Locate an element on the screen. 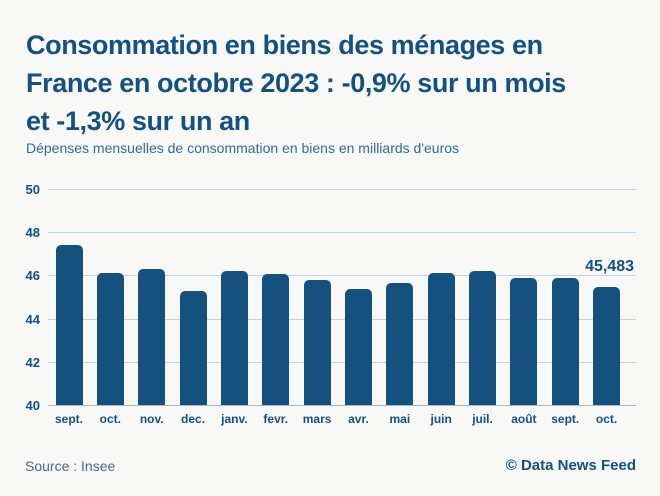 Image resolution: width=660 pixels, height=496 pixels. x-axis-label: juin is located at coordinates (441, 419).